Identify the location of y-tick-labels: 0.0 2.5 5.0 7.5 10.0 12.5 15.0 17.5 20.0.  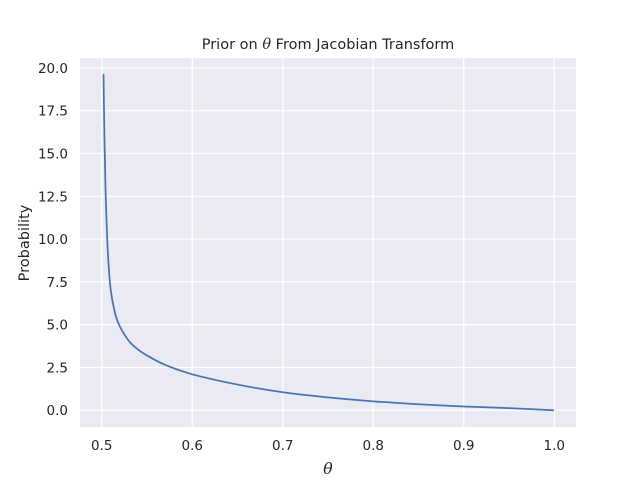
(53, 240).